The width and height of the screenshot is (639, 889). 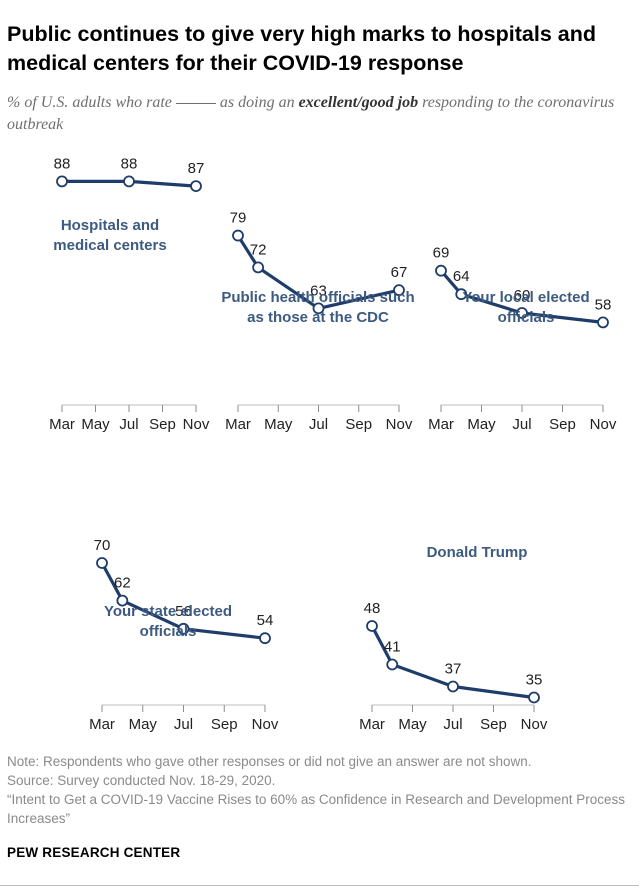 What do you see at coordinates (109, 245) in the screenshot?
I see `series-label: medical centers` at bounding box center [109, 245].